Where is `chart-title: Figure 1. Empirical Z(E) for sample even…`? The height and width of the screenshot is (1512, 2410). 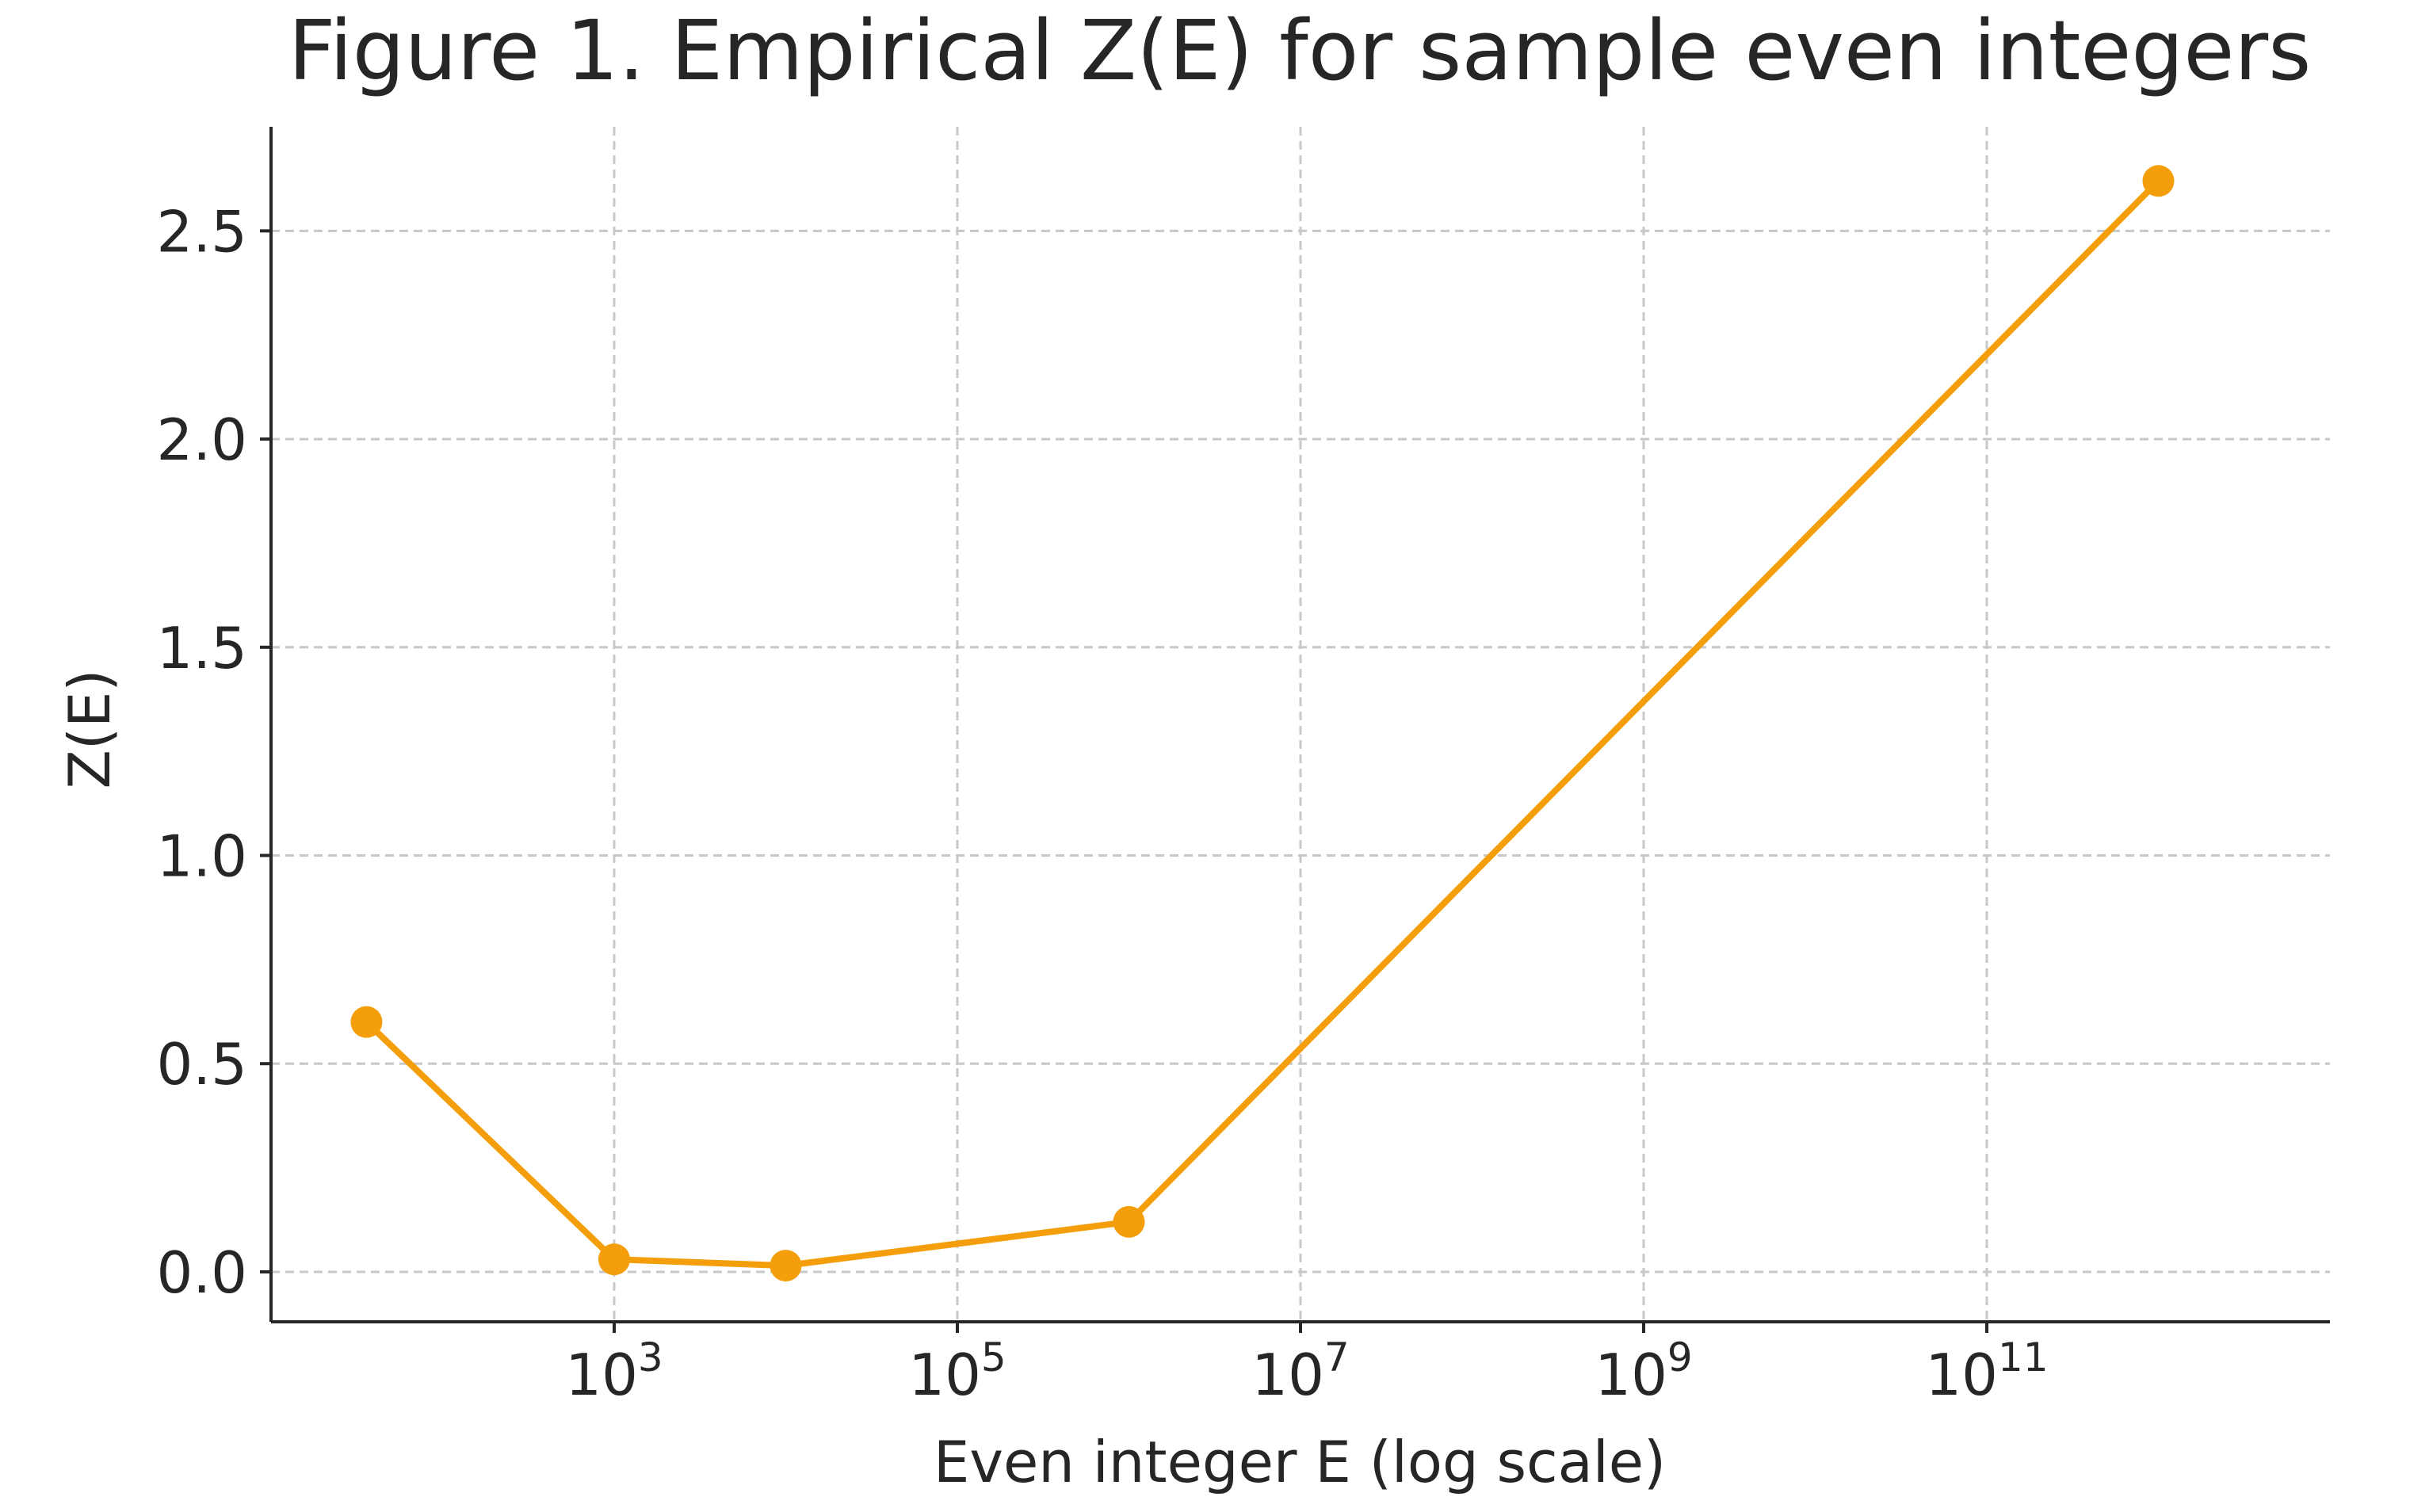 chart-title: Figure 1. Empirical Z(E) for sample even… is located at coordinates (1300, 50).